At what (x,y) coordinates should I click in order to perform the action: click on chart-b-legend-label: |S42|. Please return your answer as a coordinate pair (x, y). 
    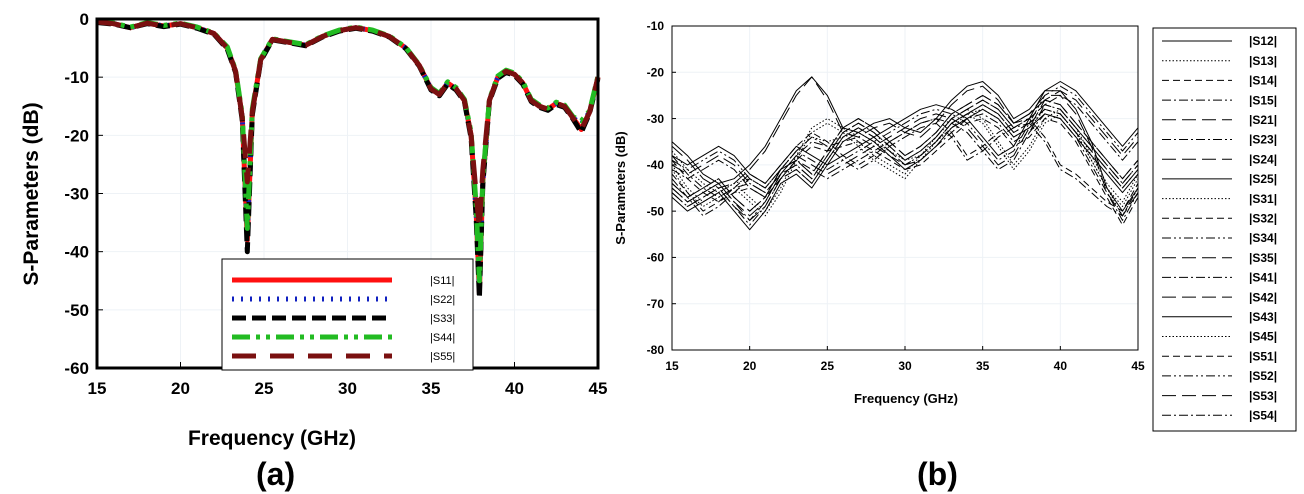
    Looking at the image, I should click on (1263, 297).